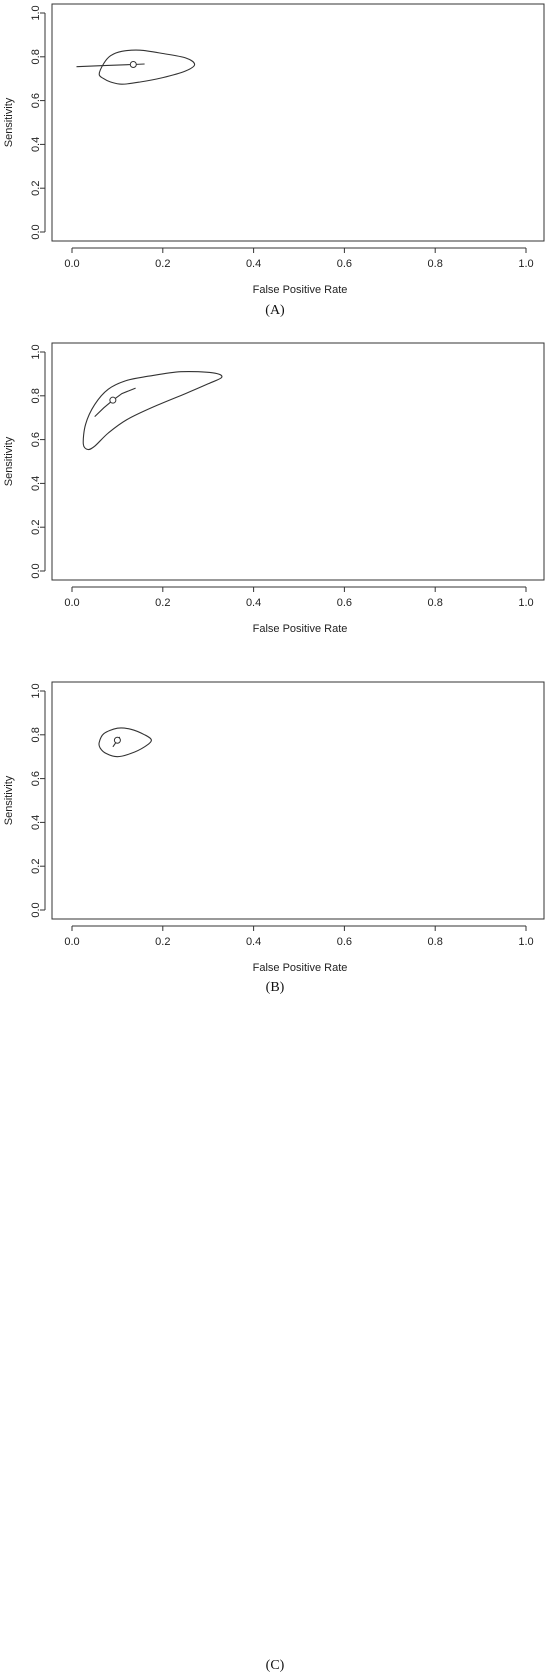  What do you see at coordinates (113, 400) in the screenshot?
I see `summary-point-b` at bounding box center [113, 400].